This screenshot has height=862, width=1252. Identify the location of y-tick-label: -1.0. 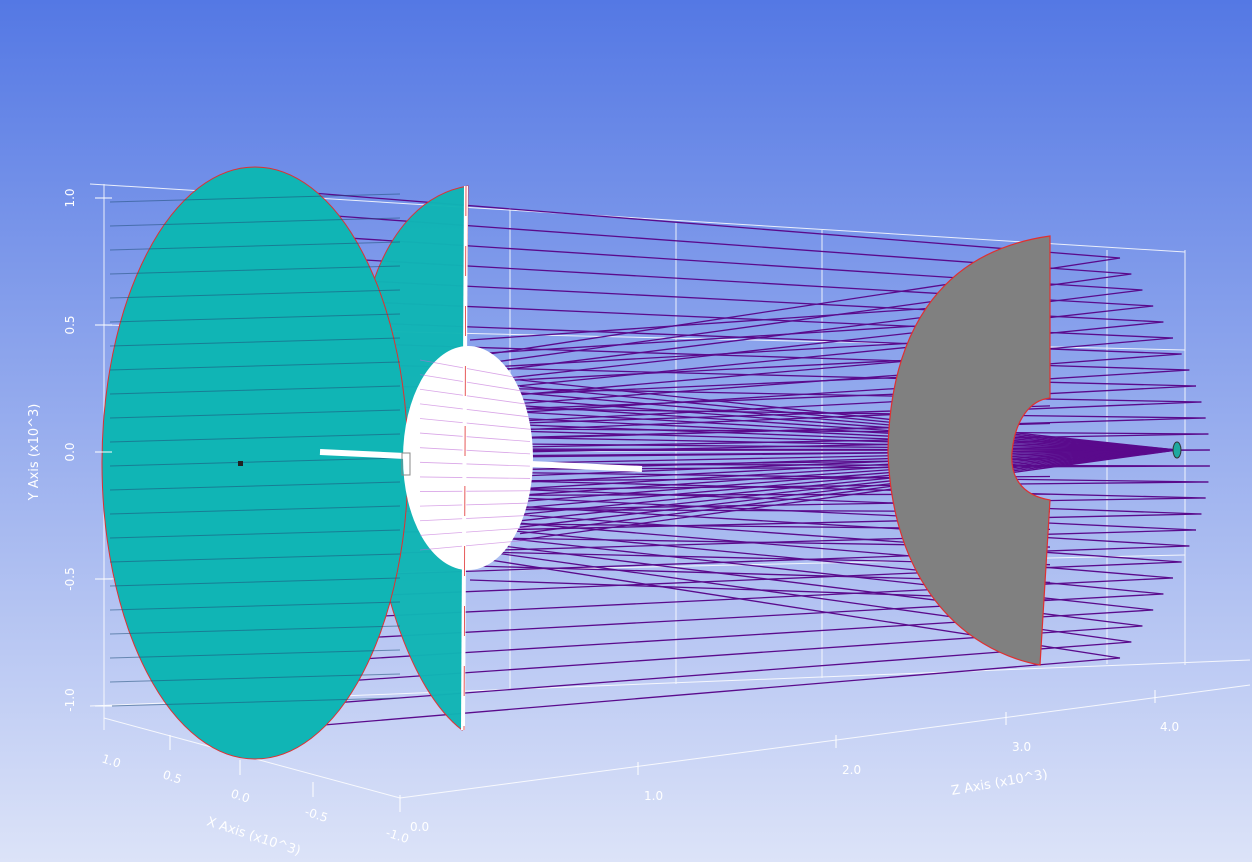
(70, 699).